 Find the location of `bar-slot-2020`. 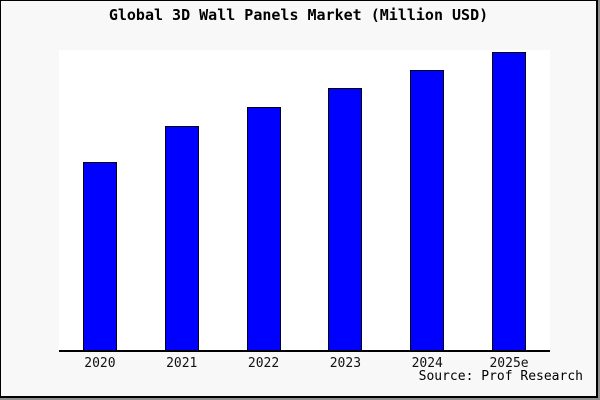

bar-slot-2020 is located at coordinates (100, 200).